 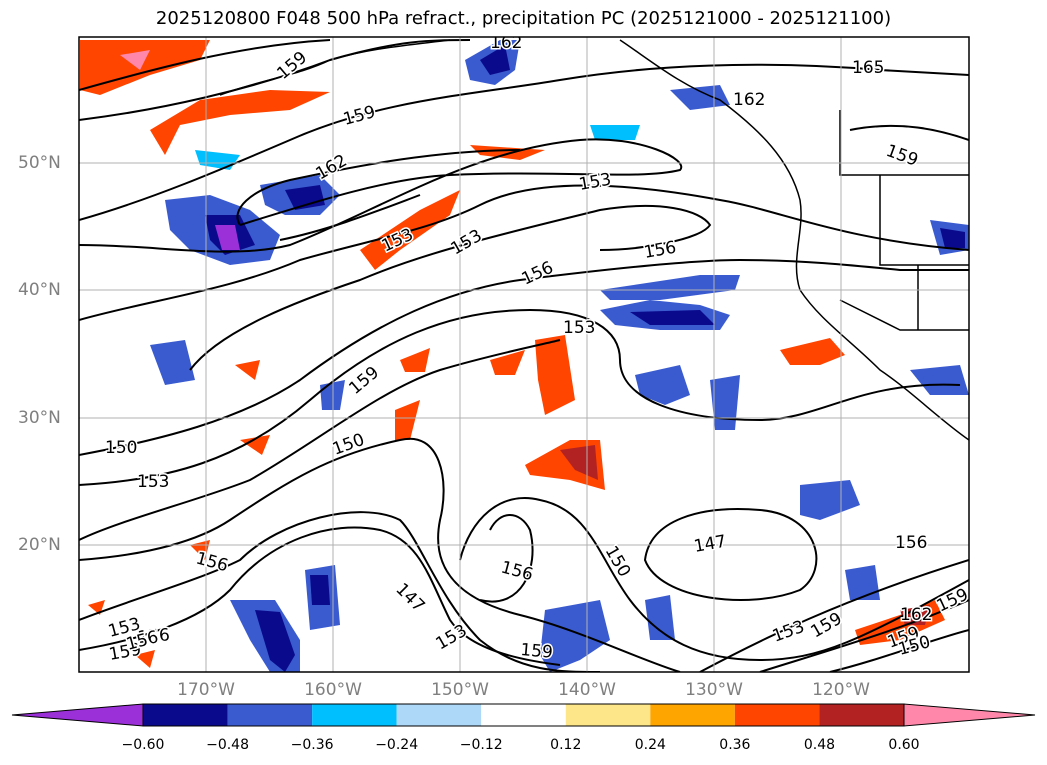 I want to click on colorbar-tick-label: −0.48, so click(x=227, y=745).